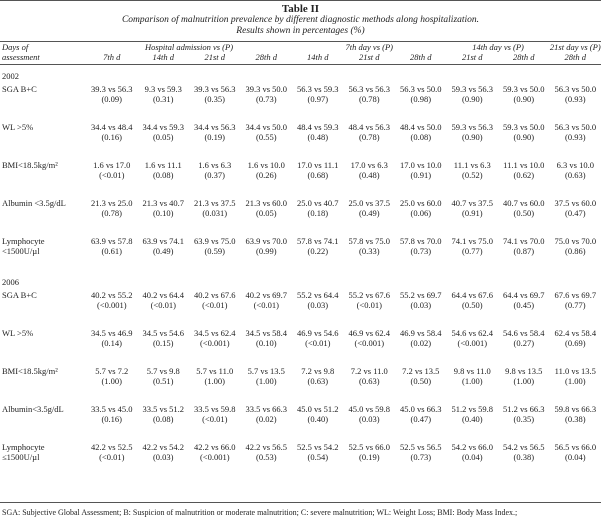 The width and height of the screenshot is (601, 524). I want to click on cell: 57.8 vs 75.0 (0.33), so click(370, 252).